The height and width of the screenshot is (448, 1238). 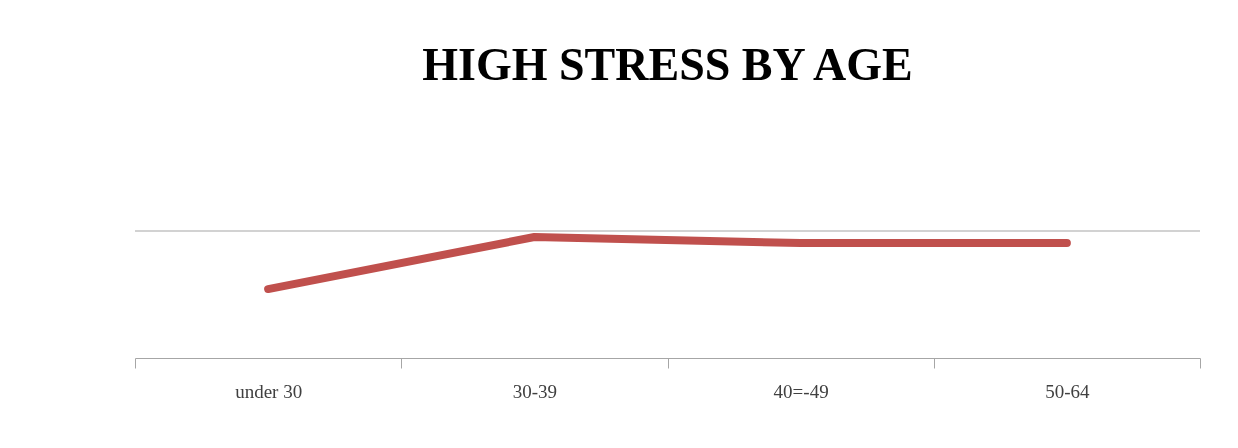 What do you see at coordinates (1068, 391) in the screenshot?
I see `x-tick-label: 50-64` at bounding box center [1068, 391].